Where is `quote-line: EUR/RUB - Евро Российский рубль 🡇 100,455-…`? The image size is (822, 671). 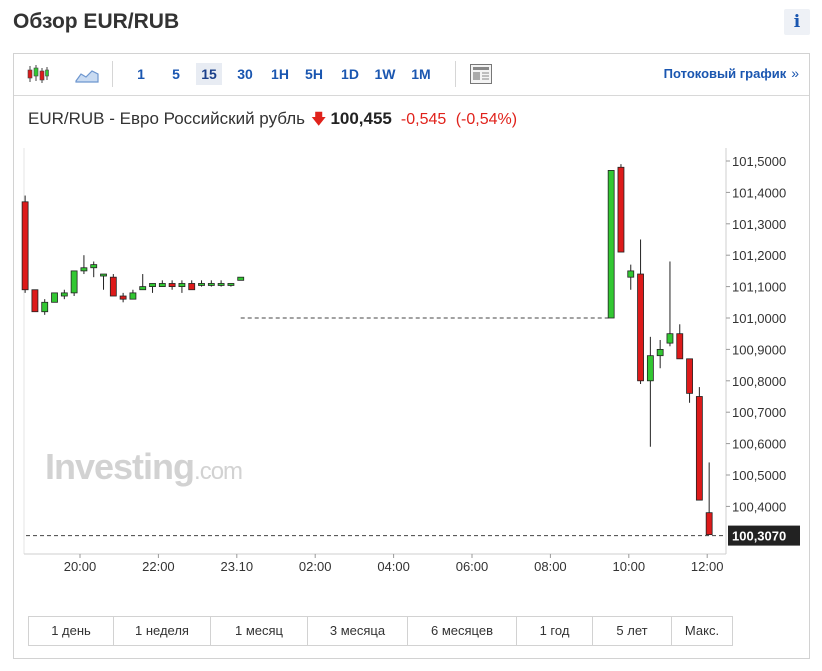
quote-line: EUR/RUB - Евро Российский рубль 🡇 100,455-… is located at coordinates (272, 121).